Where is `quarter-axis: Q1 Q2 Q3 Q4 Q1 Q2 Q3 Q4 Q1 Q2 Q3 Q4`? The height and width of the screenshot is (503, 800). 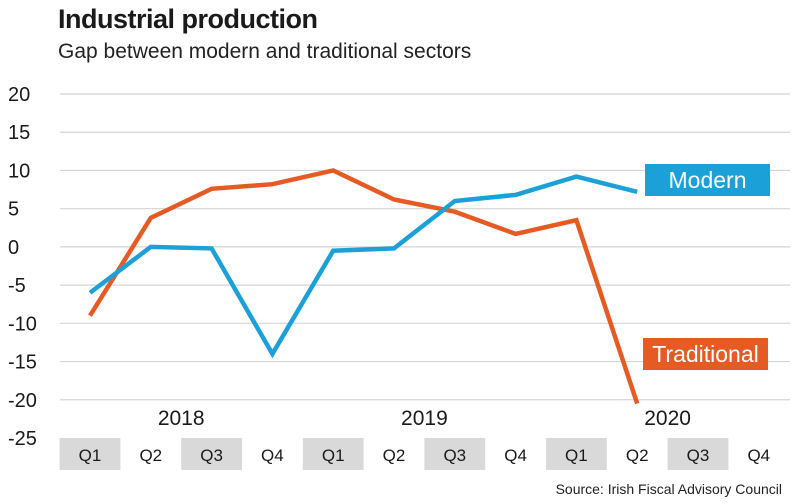 quarter-axis: Q1 Q2 Q3 Q4 Q1 Q2 Q3 Q4 Q1 Q2 Q3 Q4 is located at coordinates (414, 454).